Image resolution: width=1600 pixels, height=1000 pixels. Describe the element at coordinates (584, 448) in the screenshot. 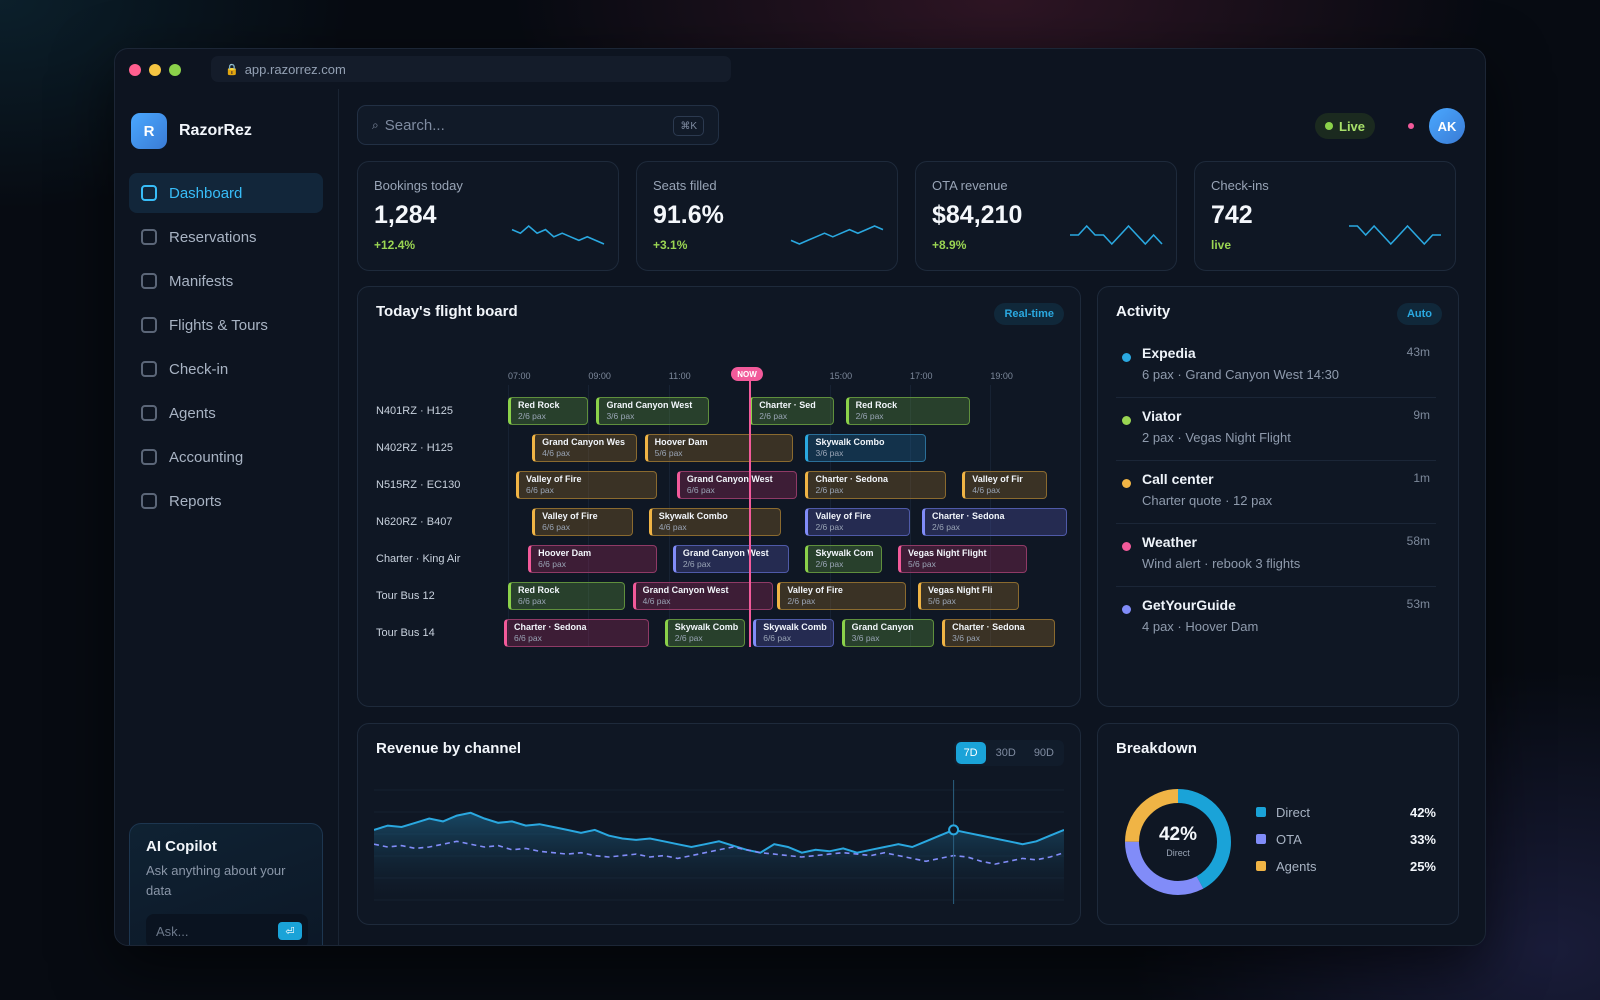

I see `flight-block: Grand Canyon Wes 4/6 pax` at that location.